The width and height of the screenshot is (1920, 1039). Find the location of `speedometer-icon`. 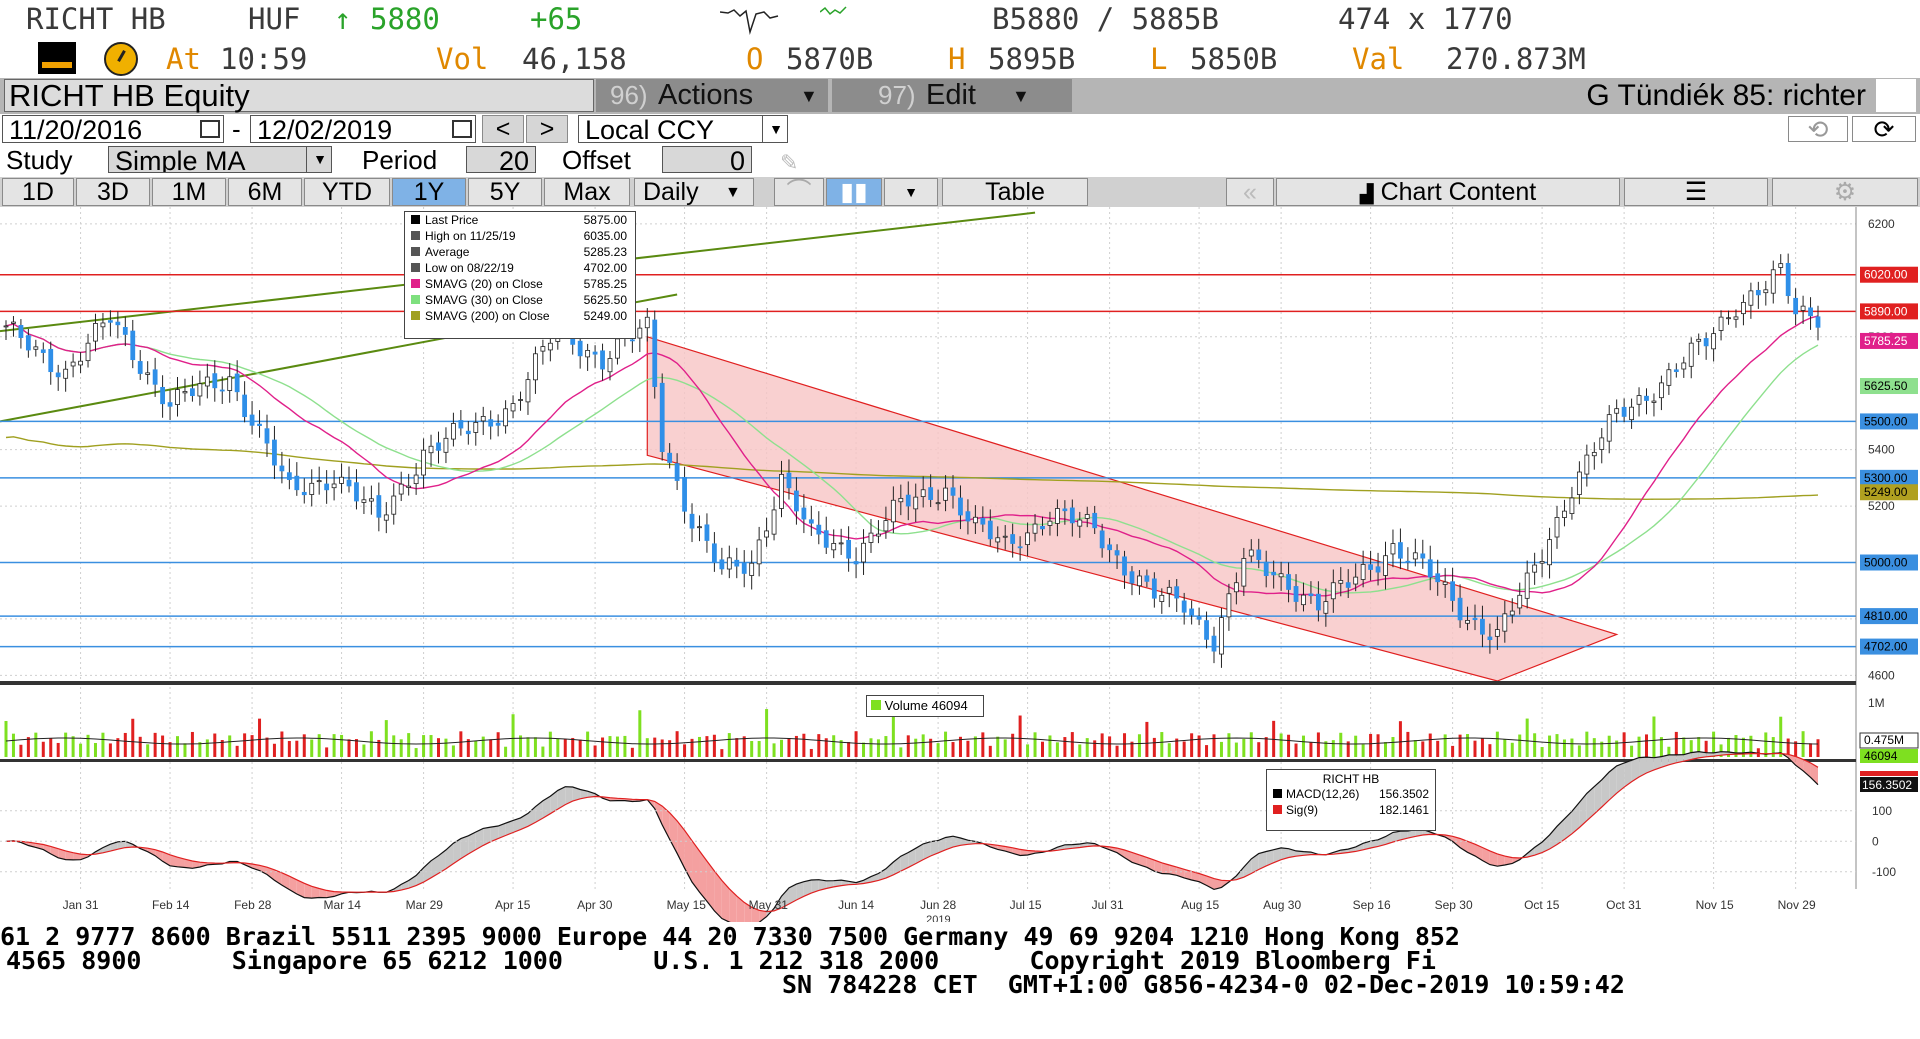

speedometer-icon is located at coordinates (121, 59).